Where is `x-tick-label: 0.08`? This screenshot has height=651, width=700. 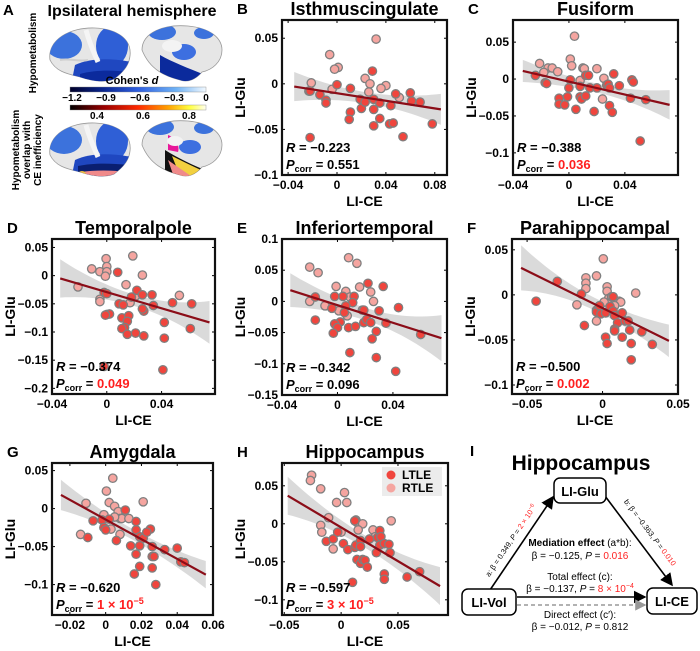
x-tick-label: 0.08 is located at coordinates (435, 185).